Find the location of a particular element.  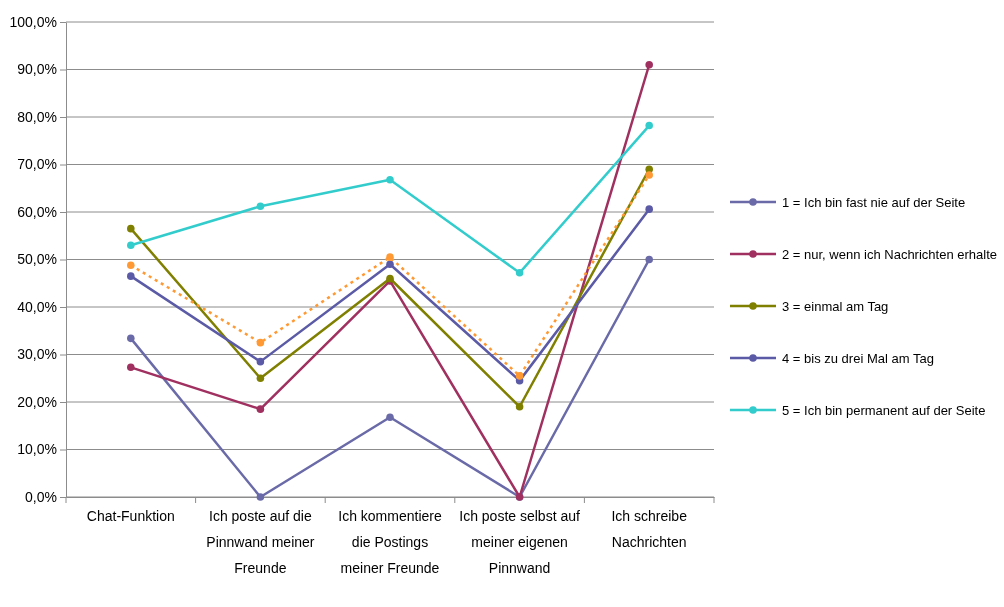

y-tick-label: 20,0% is located at coordinates (37, 401).